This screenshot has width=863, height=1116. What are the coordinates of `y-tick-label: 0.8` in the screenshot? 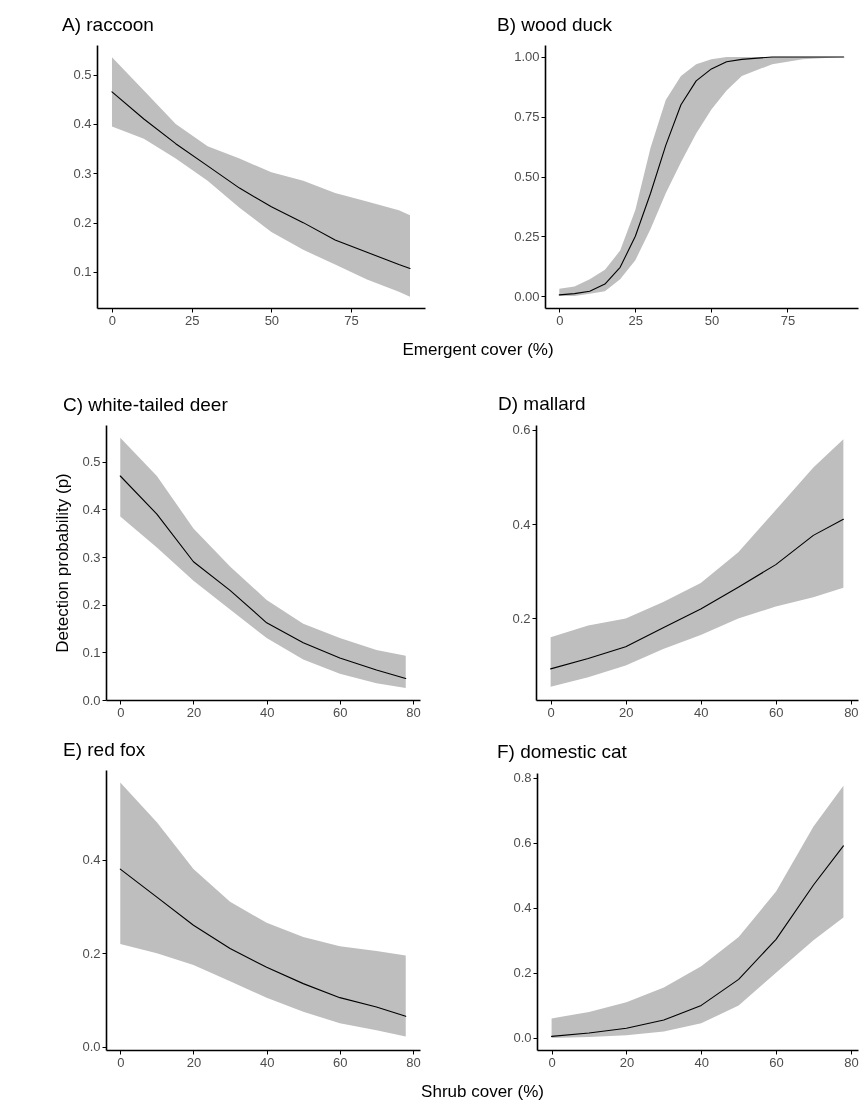 It's located at (522, 778).